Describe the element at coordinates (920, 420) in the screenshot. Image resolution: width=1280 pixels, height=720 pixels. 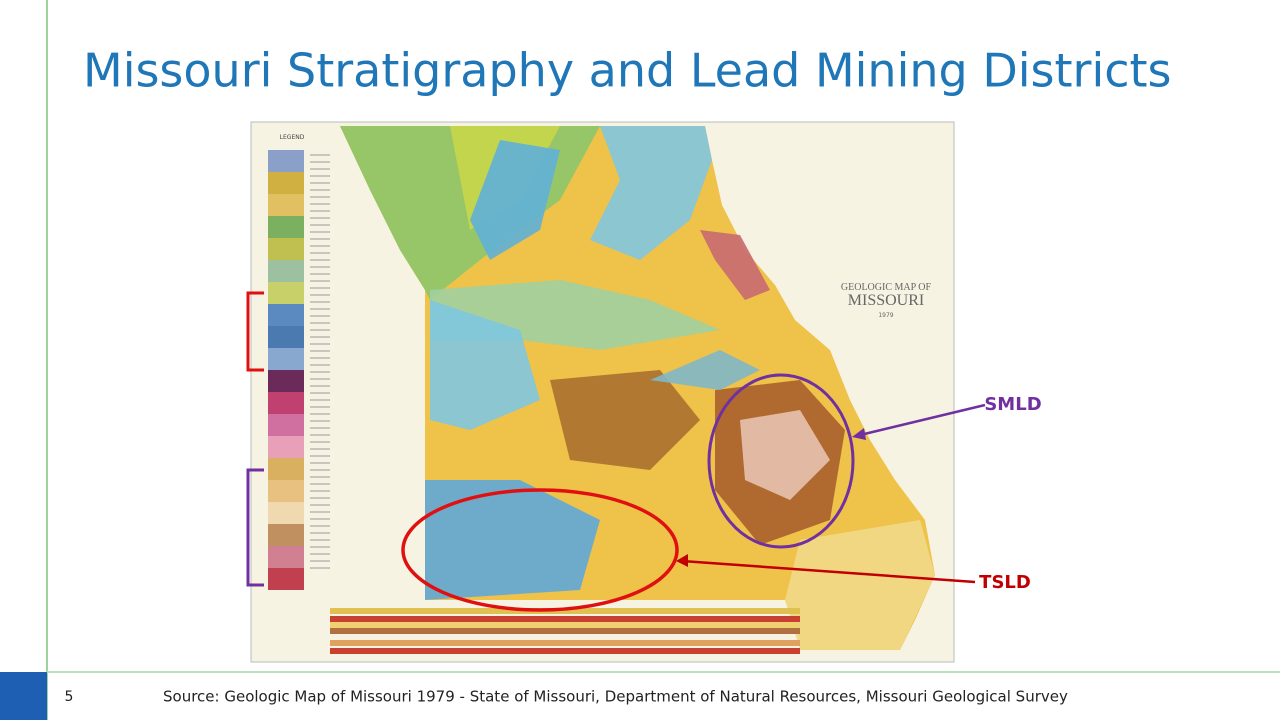
I see `smld-arrow` at that location.